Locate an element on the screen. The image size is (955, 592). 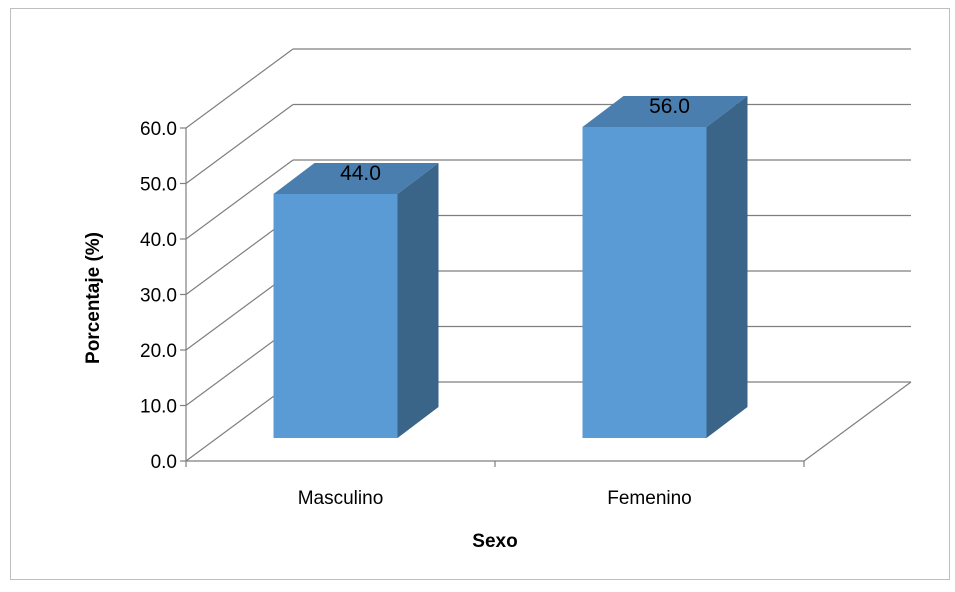
y-axis-title: Porcentaje (%) is located at coordinates (93, 298).